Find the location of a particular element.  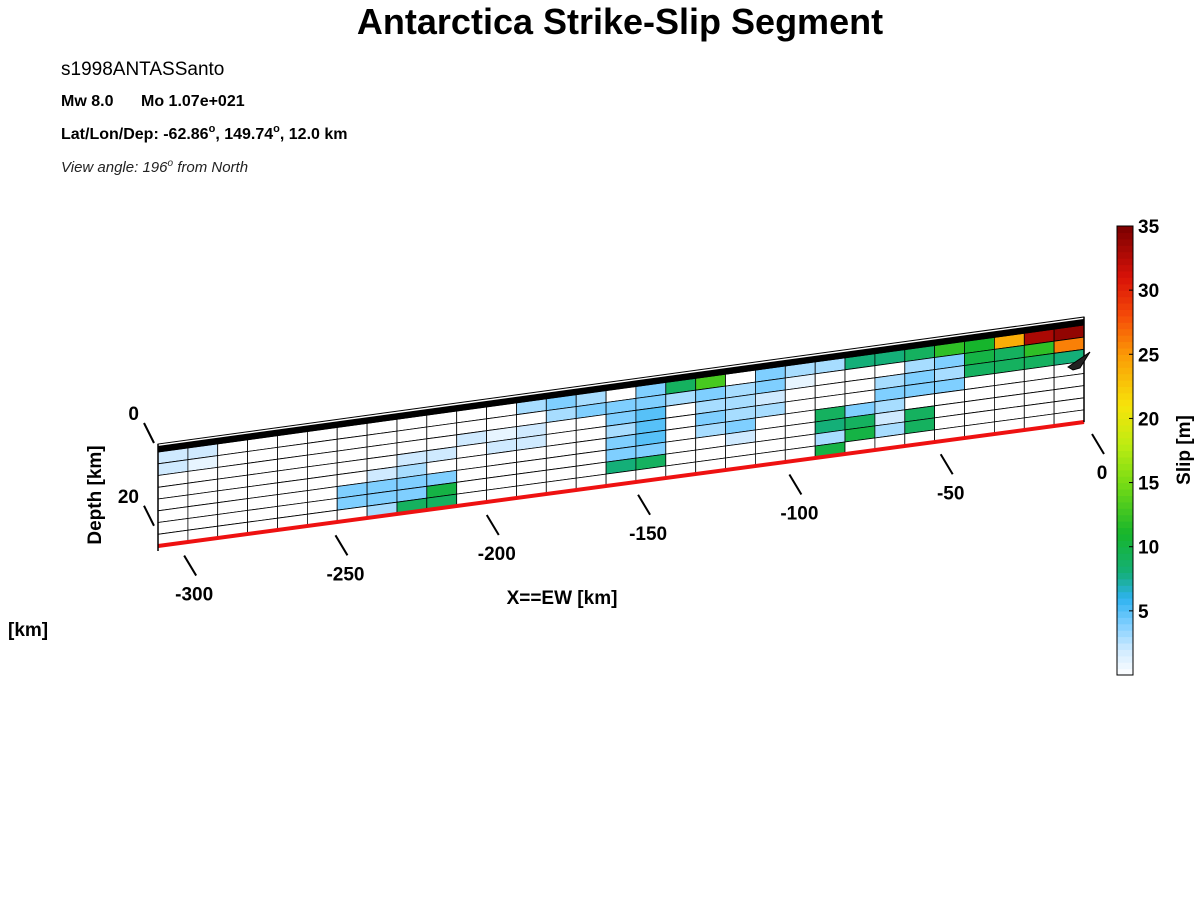

stray-km-label: [km] is located at coordinates (28, 630).